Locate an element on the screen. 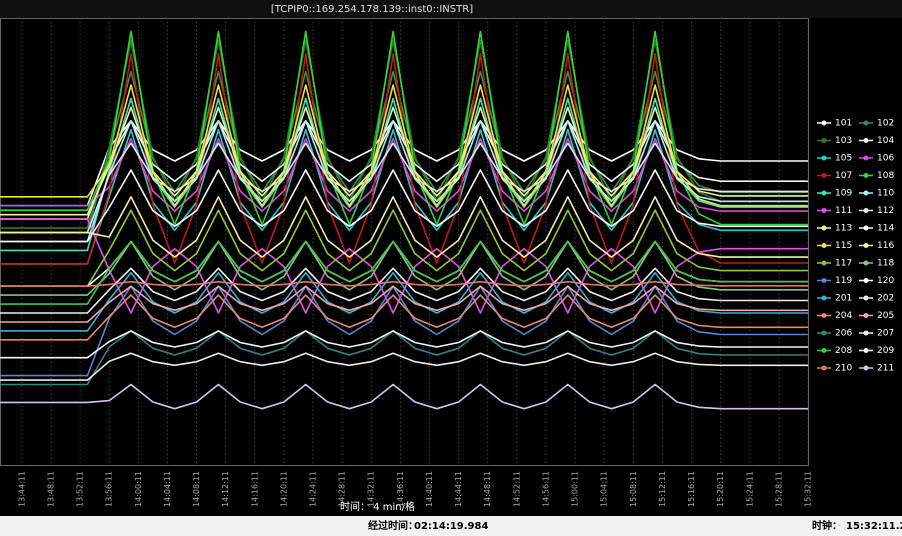 Image resolution: width=902 pixels, height=536 pixels. x-tick-label: 14:44:11 is located at coordinates (458, 489).